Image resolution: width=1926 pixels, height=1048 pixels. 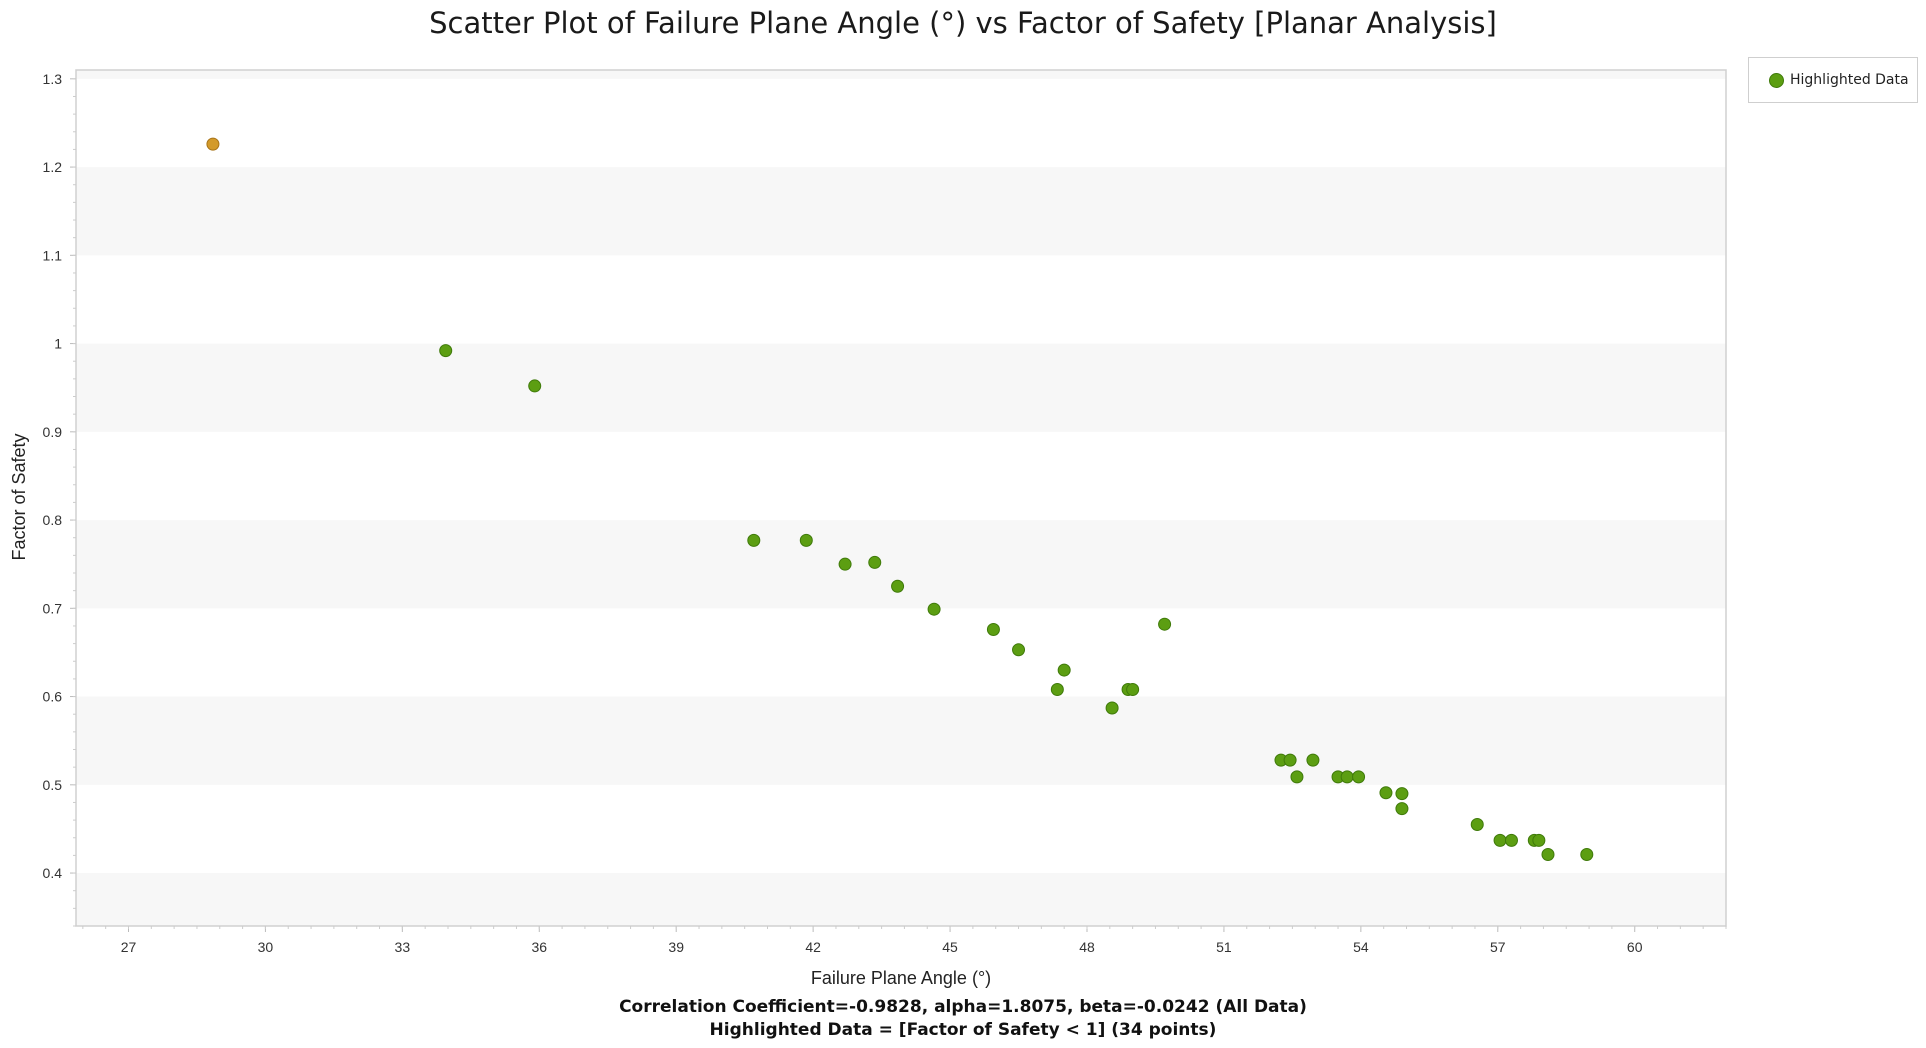 What do you see at coordinates (129, 947) in the screenshot?
I see `x-tick-label: 27` at bounding box center [129, 947].